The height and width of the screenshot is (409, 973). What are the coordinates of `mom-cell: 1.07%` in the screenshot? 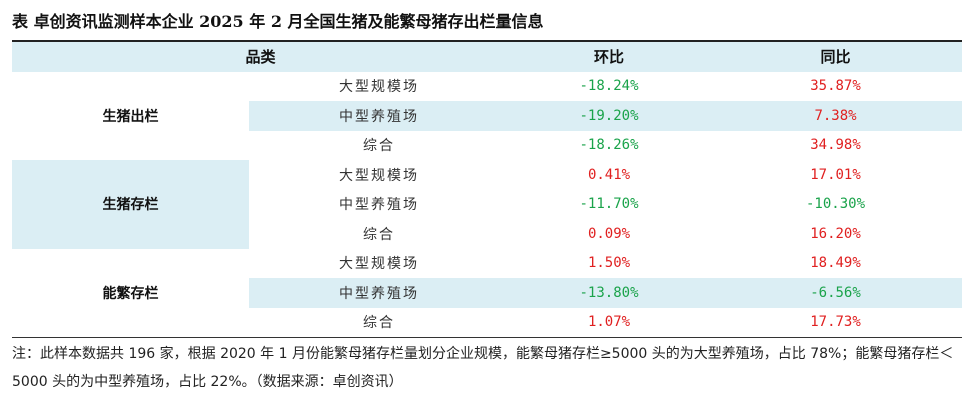 It's located at (609, 322).